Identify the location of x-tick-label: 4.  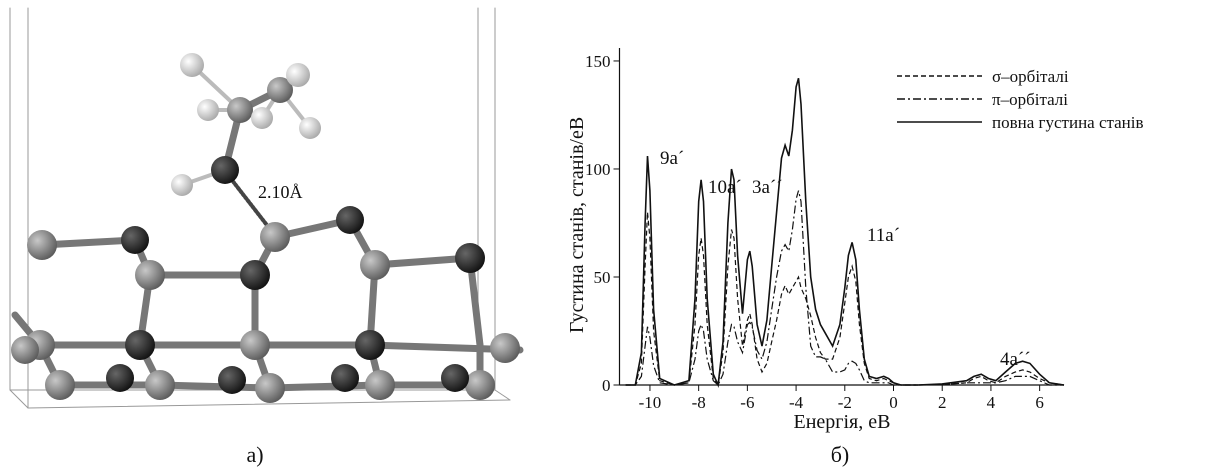
(991, 402).